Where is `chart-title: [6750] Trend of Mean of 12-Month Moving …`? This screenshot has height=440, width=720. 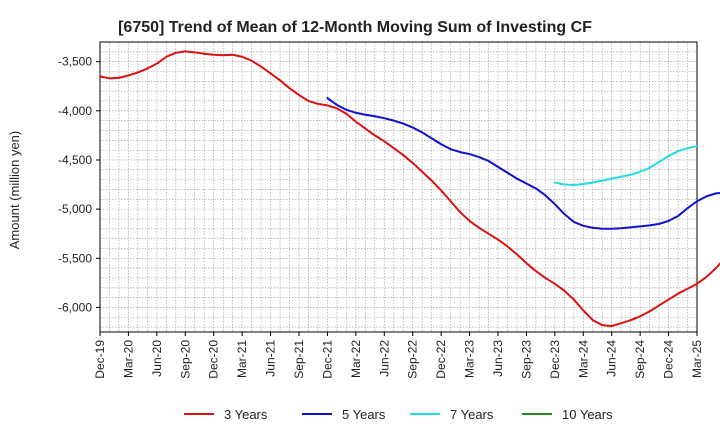
chart-title: [6750] Trend of Mean of 12-Month Moving … is located at coordinates (355, 27).